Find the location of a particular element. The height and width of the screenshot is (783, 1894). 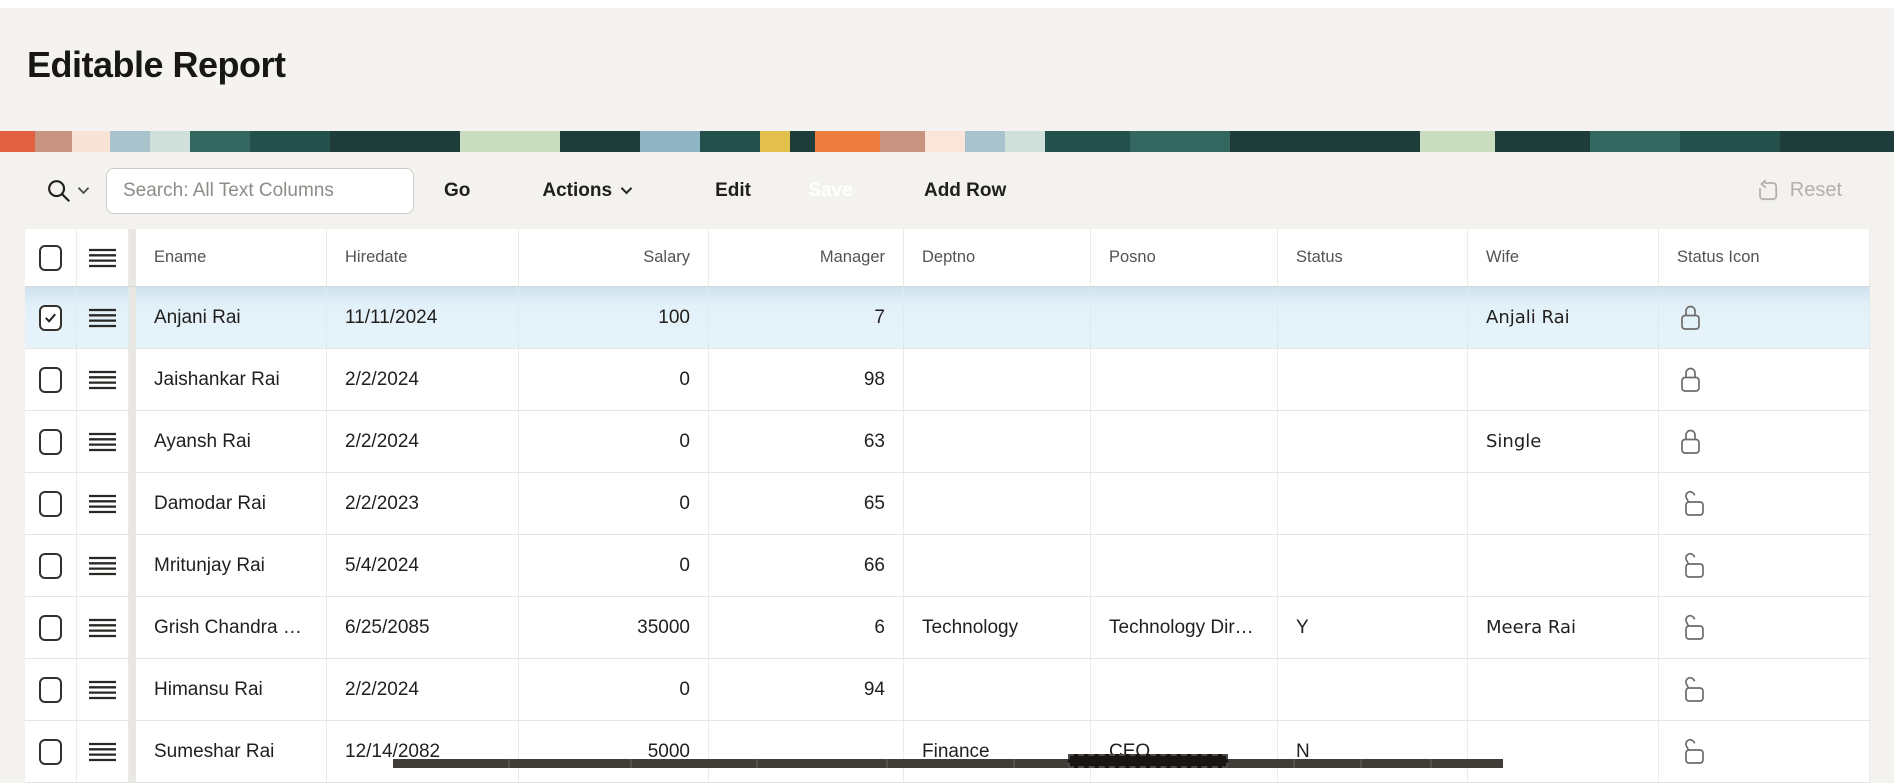

cell-wife: Meera Rai is located at coordinates (1563, 627).